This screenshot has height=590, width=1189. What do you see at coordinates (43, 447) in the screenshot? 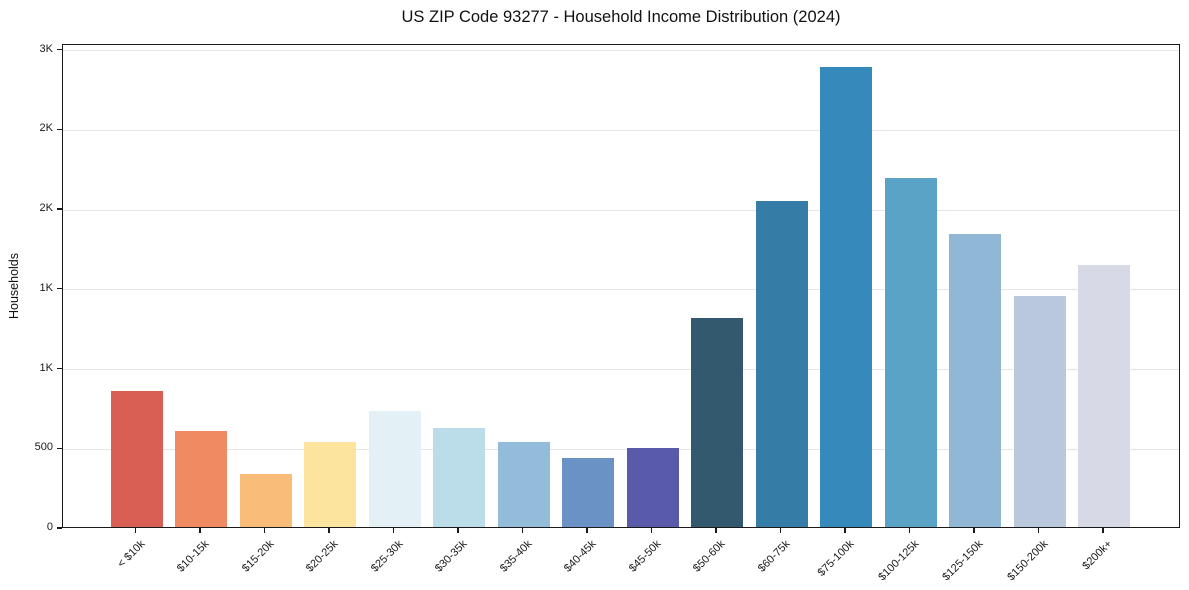
I see `y-tick-label: 500` at bounding box center [43, 447].